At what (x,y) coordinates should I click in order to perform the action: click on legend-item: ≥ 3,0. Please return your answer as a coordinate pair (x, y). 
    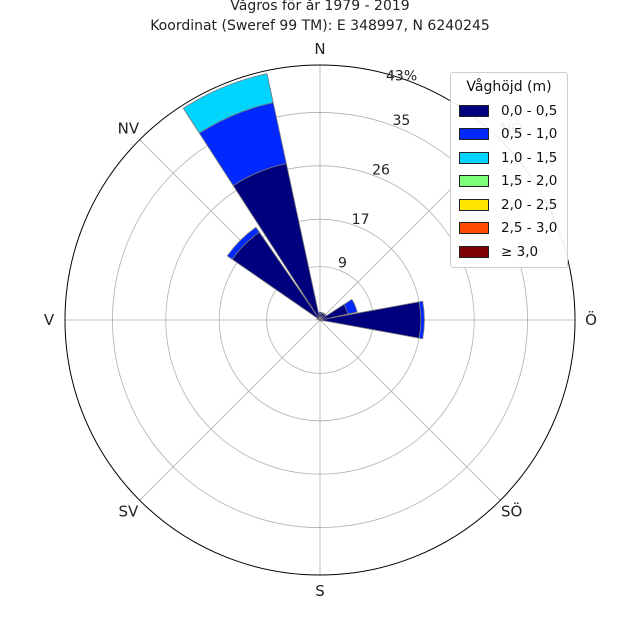
    Looking at the image, I should click on (509, 252).